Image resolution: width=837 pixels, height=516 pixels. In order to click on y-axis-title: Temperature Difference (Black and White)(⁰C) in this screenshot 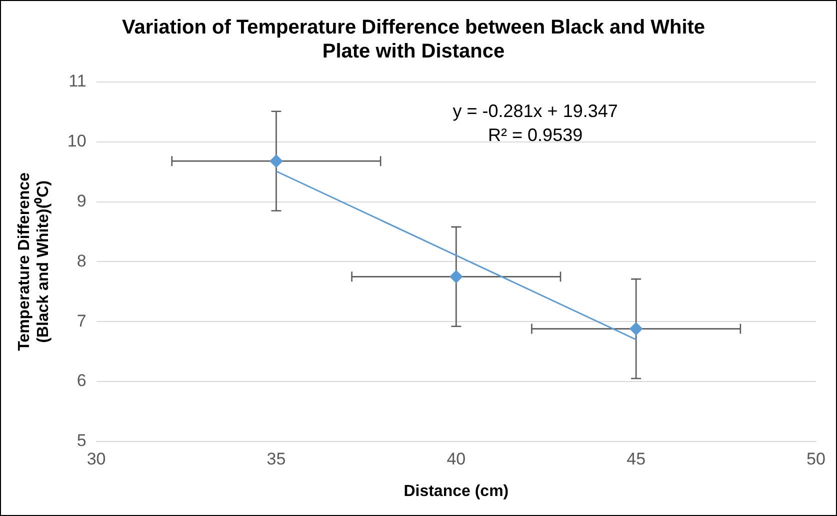, I will do `click(34, 261)`.